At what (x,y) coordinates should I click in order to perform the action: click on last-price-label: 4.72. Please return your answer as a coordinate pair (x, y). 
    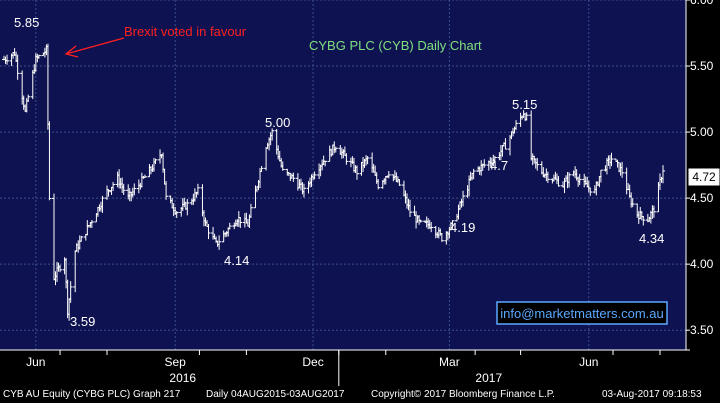
    Looking at the image, I should click on (704, 177).